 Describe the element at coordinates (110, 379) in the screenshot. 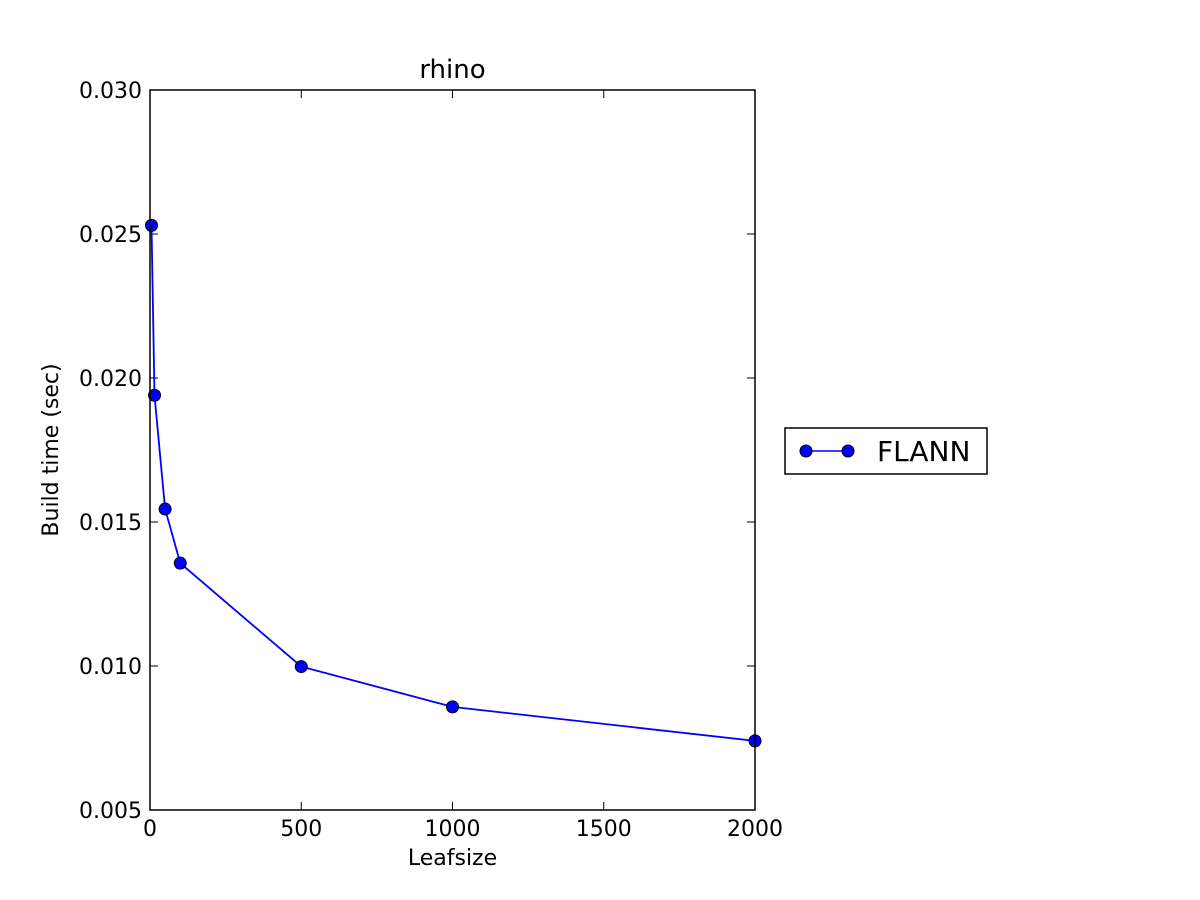

I see `y-tick-label: 0.020` at that location.